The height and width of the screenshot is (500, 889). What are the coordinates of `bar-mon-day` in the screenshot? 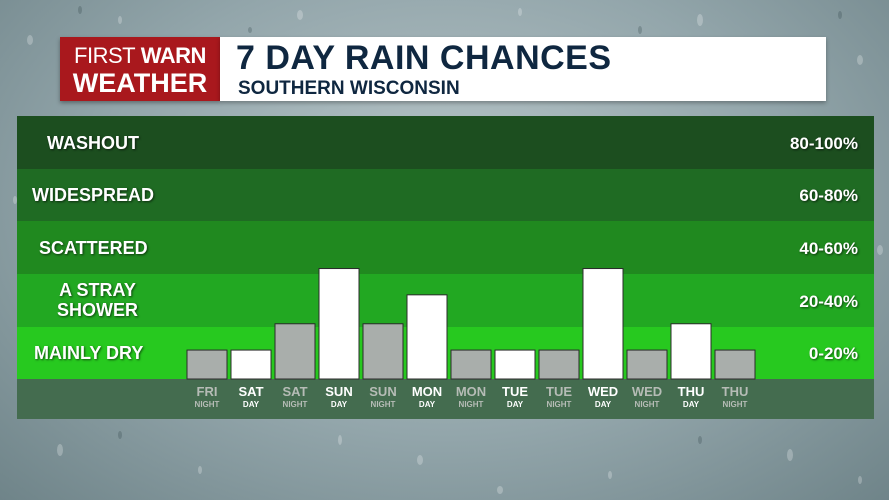 It's located at (427, 337).